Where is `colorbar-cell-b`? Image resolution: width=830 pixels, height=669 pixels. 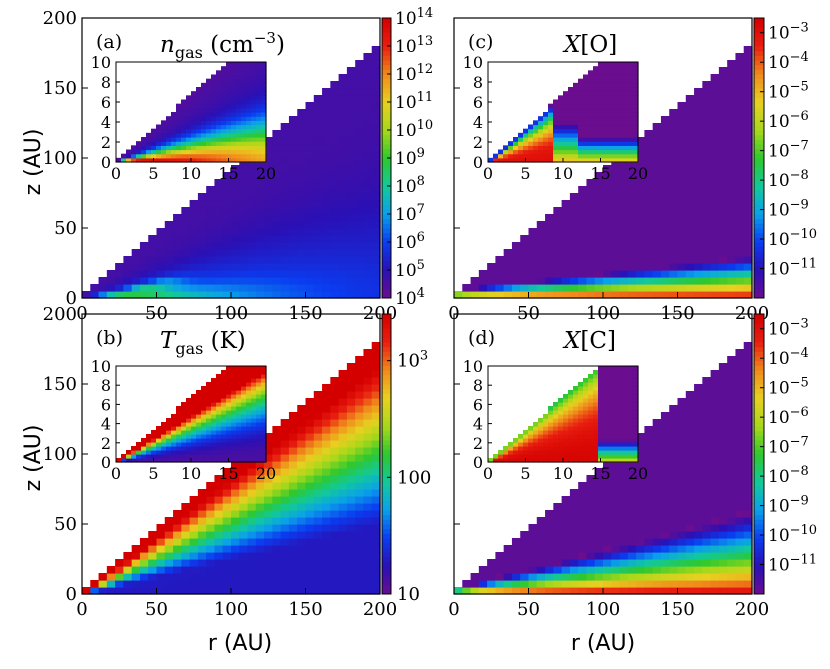
colorbar-cell-b is located at coordinates (386, 583).